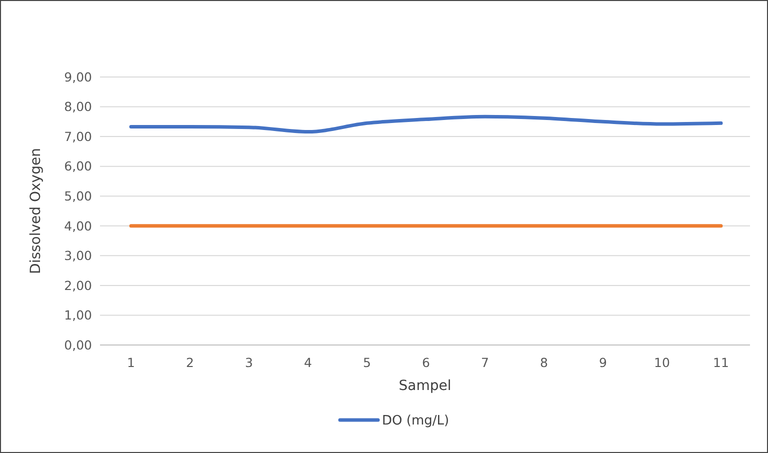 Image resolution: width=768 pixels, height=453 pixels. What do you see at coordinates (78, 285) in the screenshot?
I see `y-tick-label: 2,00` at bounding box center [78, 285].